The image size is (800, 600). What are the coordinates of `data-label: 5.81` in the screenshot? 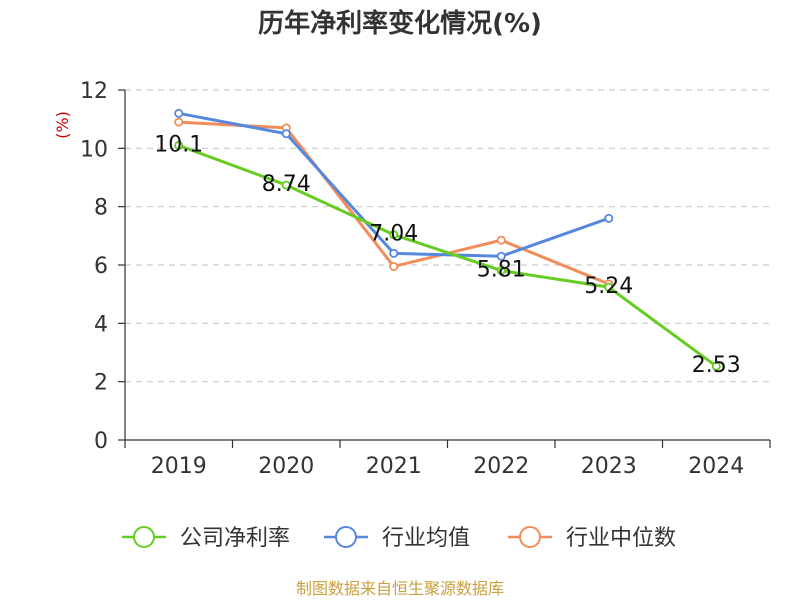 It's located at (501, 270).